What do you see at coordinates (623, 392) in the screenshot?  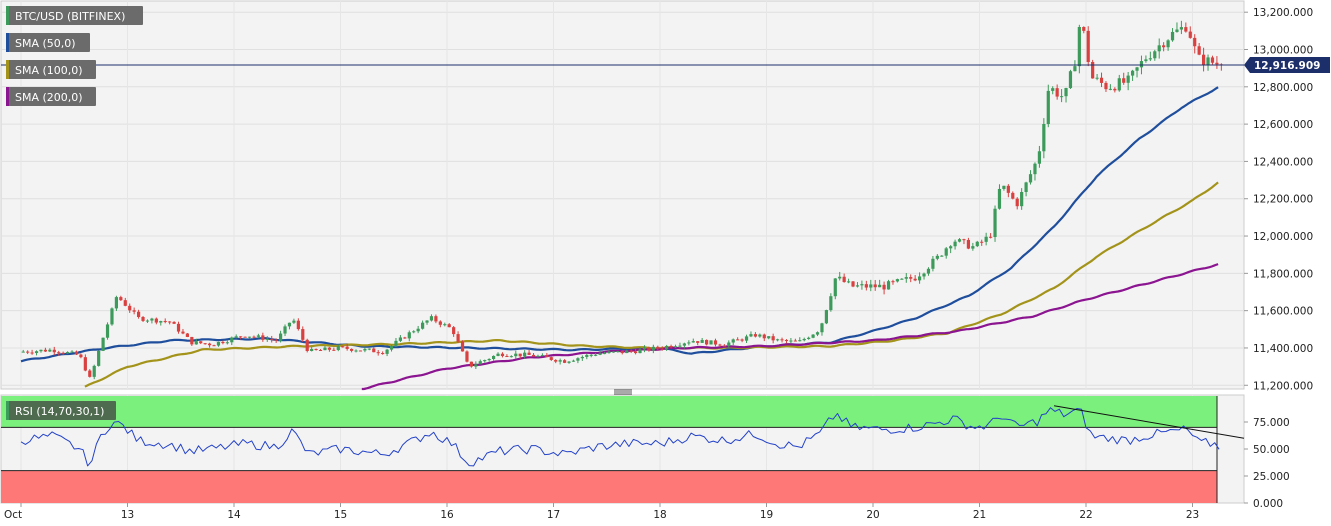 I see `panel-resize-handle` at bounding box center [623, 392].